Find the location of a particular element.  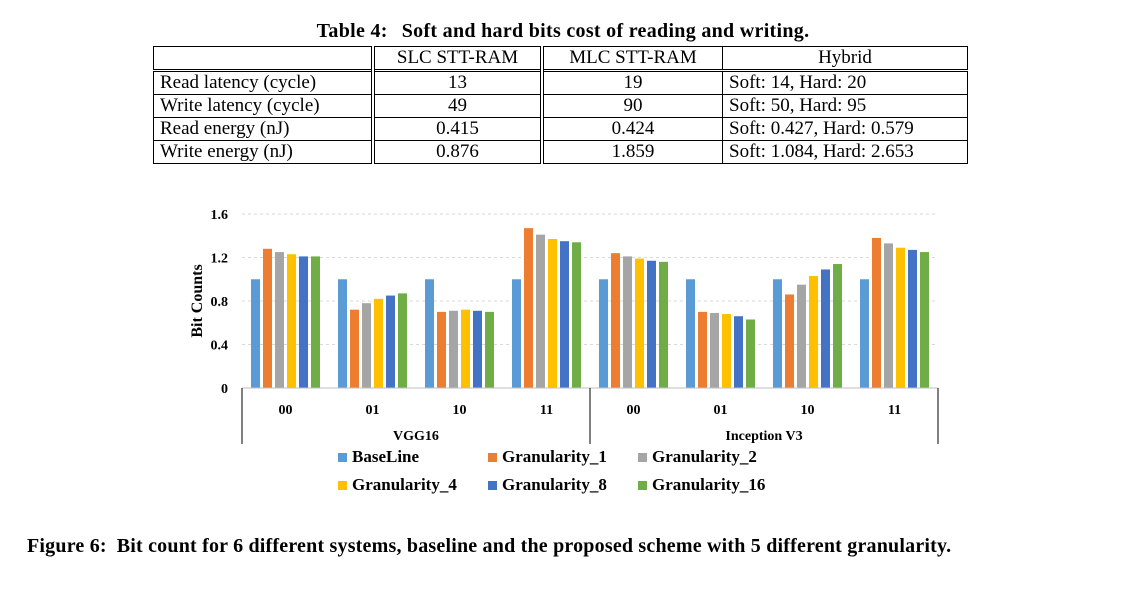

table-cell: 19 is located at coordinates (632, 82).